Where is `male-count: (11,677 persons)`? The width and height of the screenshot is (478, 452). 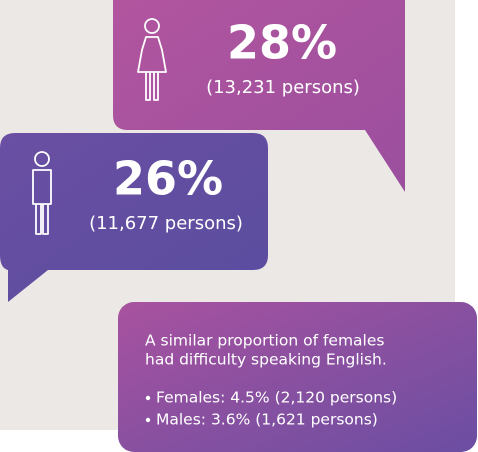 male-count: (11,677 persons) is located at coordinates (166, 223).